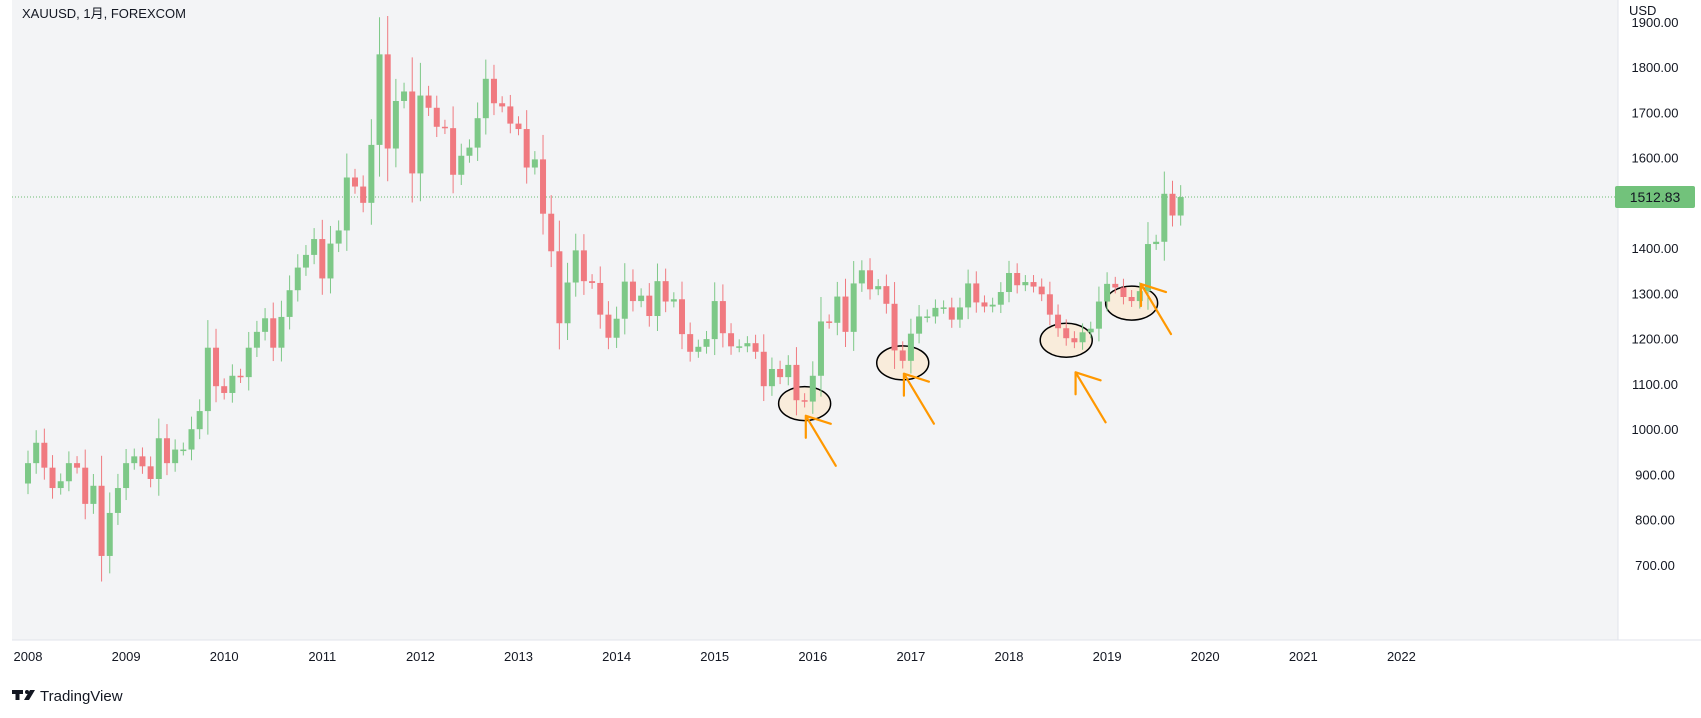 The width and height of the screenshot is (1701, 718). I want to click on annotation-arrows, so click(988, 374).